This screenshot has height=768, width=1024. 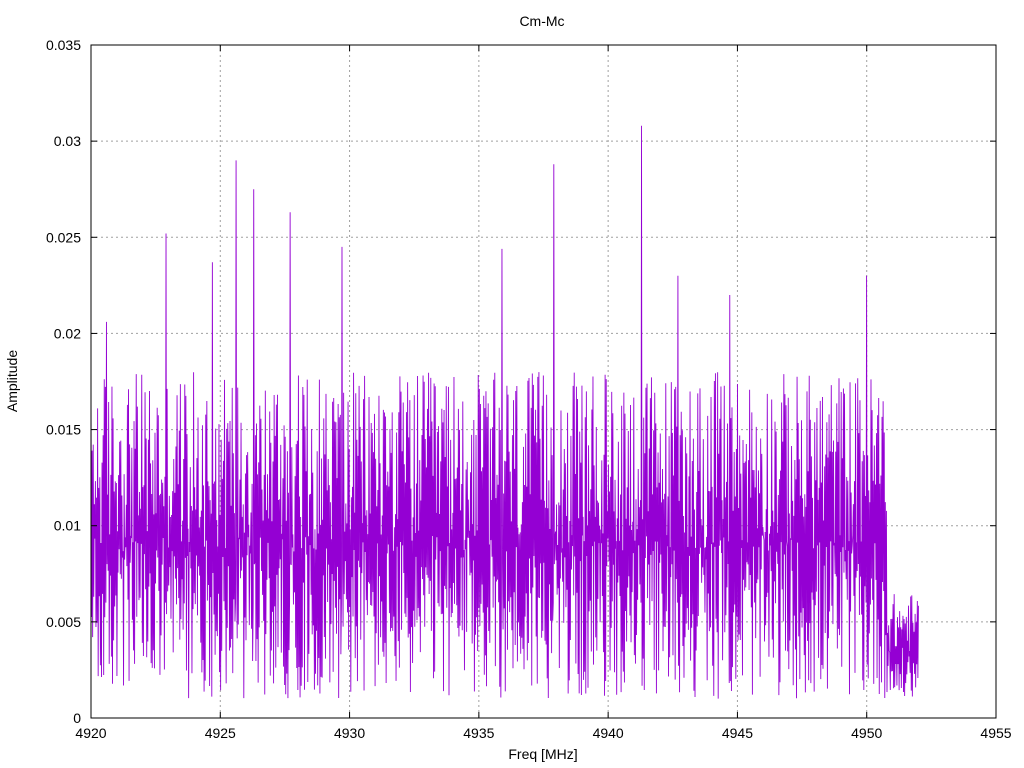 What do you see at coordinates (63, 237) in the screenshot?
I see `y-tick-label: 0.025` at bounding box center [63, 237].